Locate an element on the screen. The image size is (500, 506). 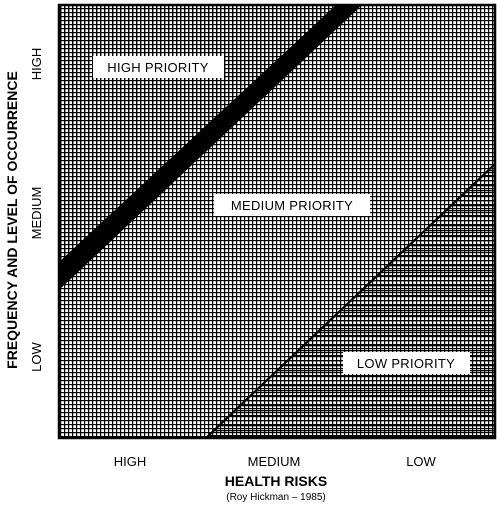
high-priority-label: HIGH PRIORITY is located at coordinates (157, 67).